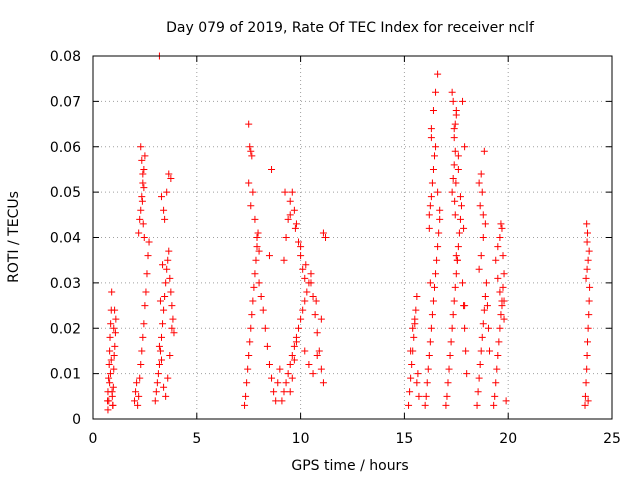 The height and width of the screenshot is (480, 640). What do you see at coordinates (65, 148) in the screenshot?
I see `y-tick-label: 0.06` at bounding box center [65, 148].